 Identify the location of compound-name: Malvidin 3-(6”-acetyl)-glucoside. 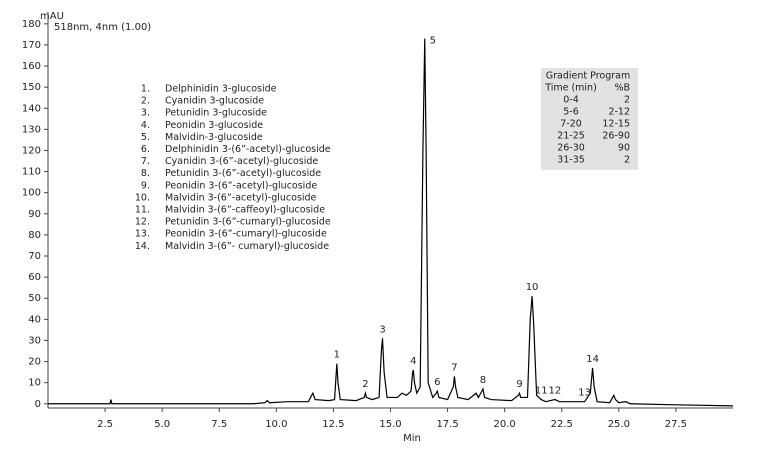
(241, 197).